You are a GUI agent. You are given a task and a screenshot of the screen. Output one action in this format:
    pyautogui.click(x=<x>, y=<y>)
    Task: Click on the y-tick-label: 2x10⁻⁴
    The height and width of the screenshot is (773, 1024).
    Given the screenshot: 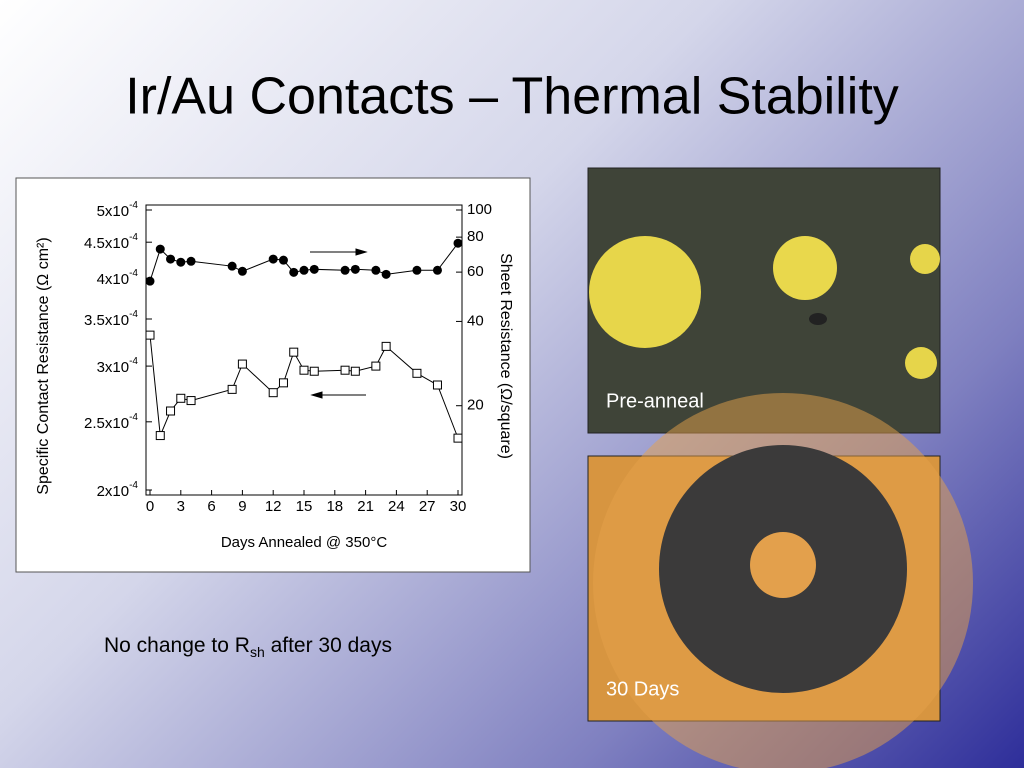 What is the action you would take?
    pyautogui.click(x=118, y=490)
    